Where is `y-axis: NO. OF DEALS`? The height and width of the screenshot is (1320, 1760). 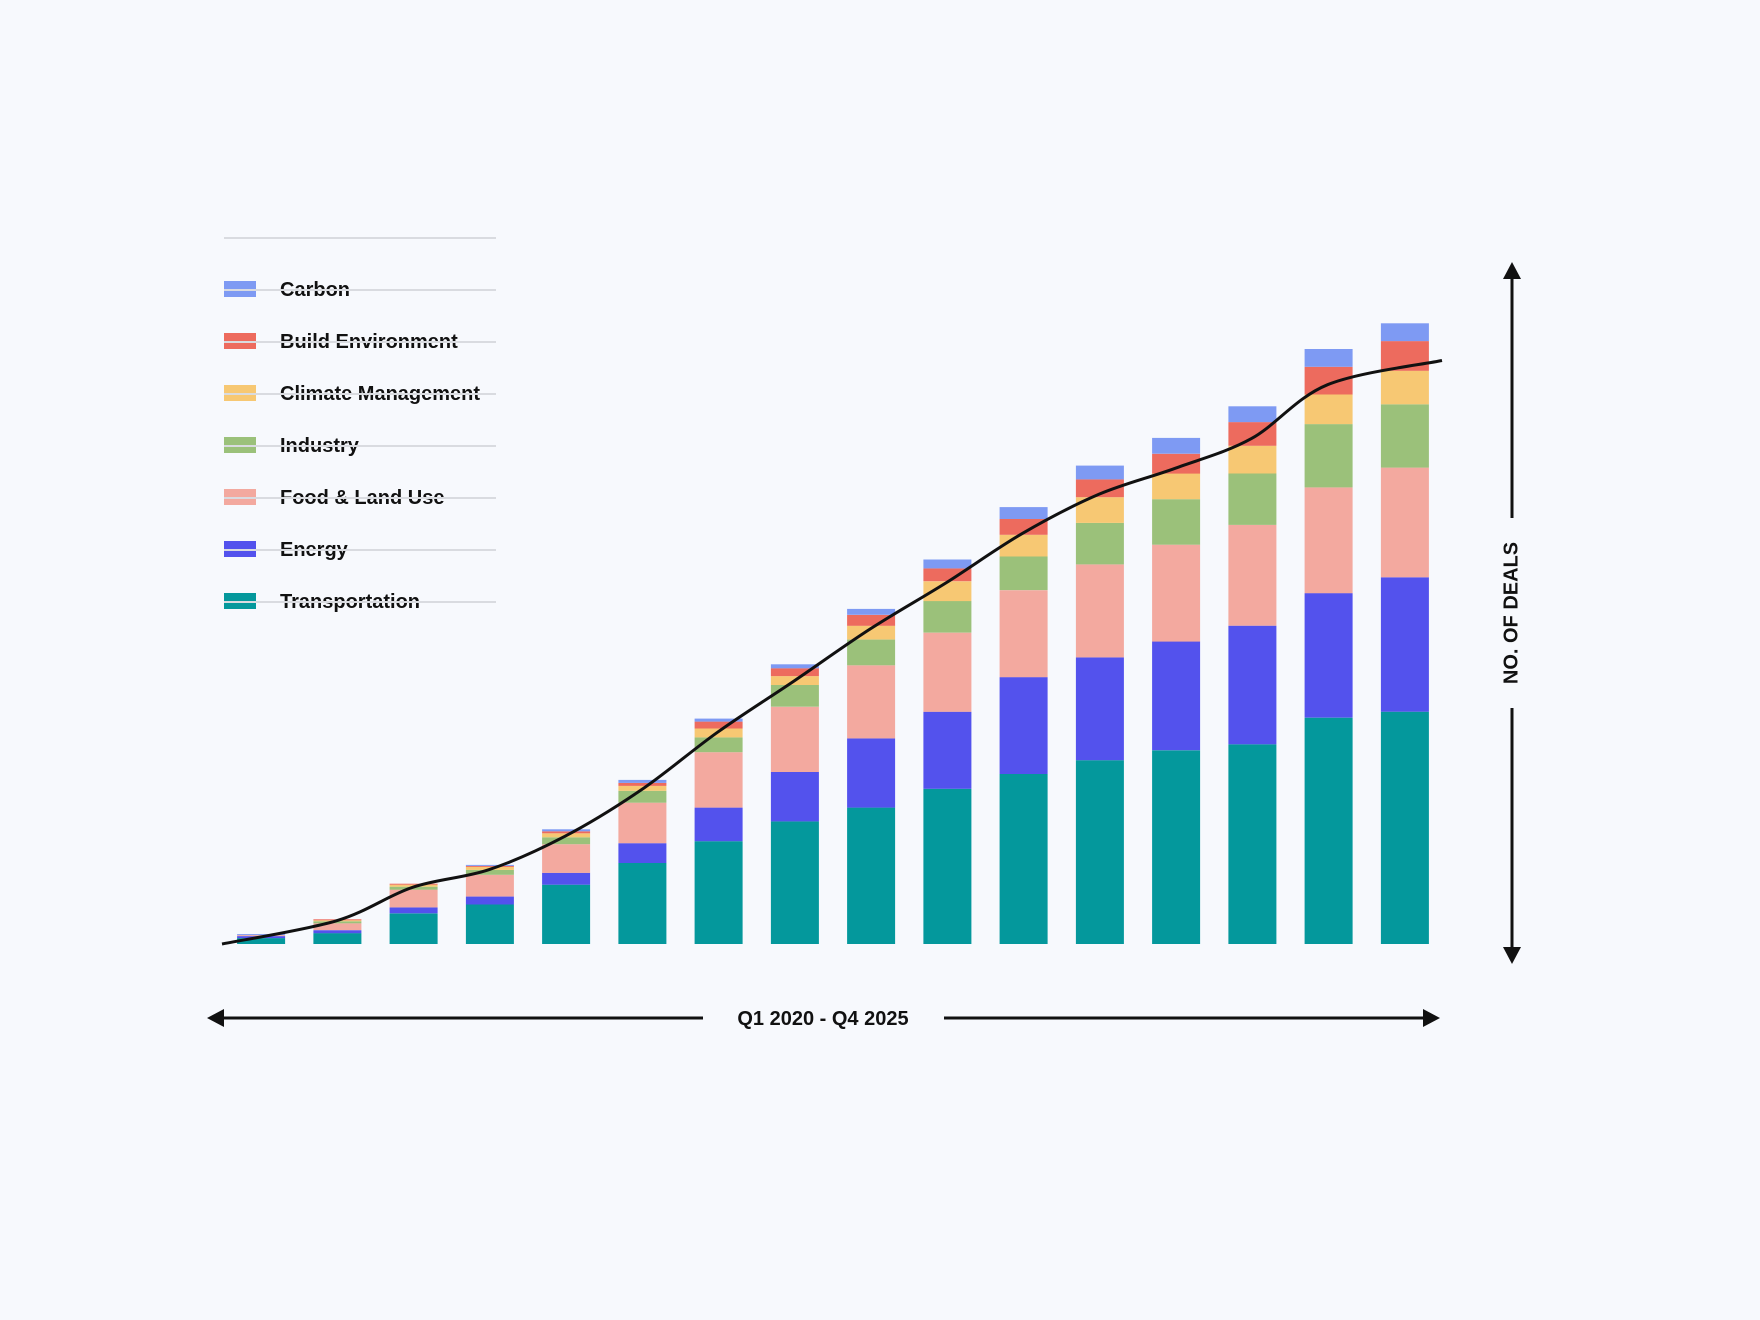
y-axis: NO. OF DEALS is located at coordinates (1511, 613).